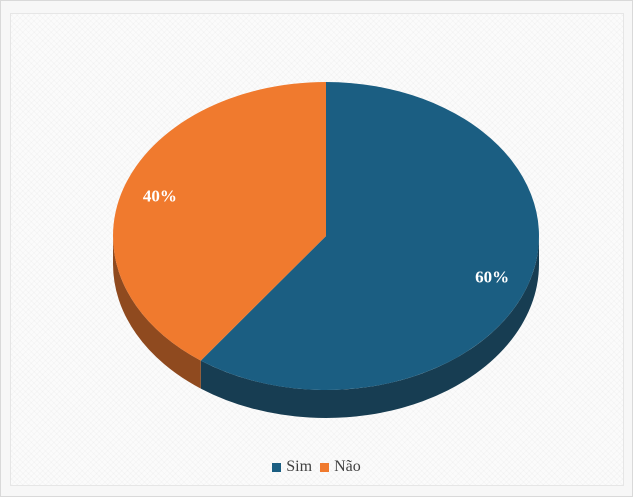 The height and width of the screenshot is (497, 633). Describe the element at coordinates (277, 467) in the screenshot. I see `legend-swatch-sim` at that location.